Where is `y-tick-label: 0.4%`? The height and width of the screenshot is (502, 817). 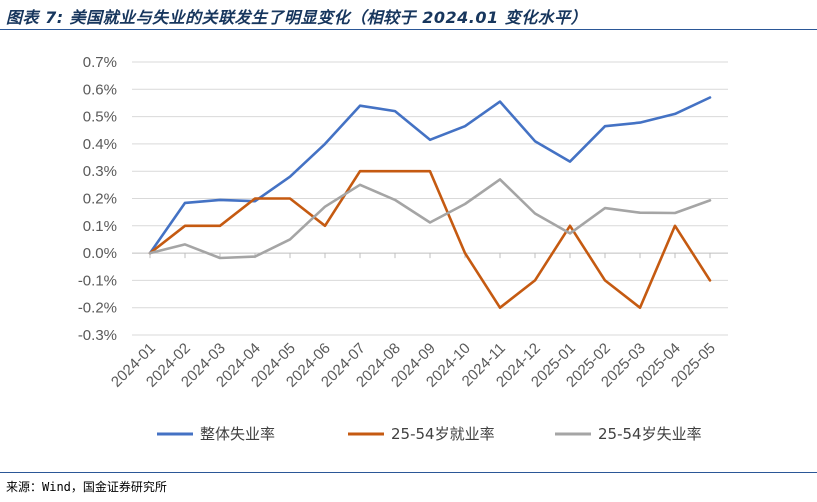 y-tick-label: 0.4% is located at coordinates (100, 144).